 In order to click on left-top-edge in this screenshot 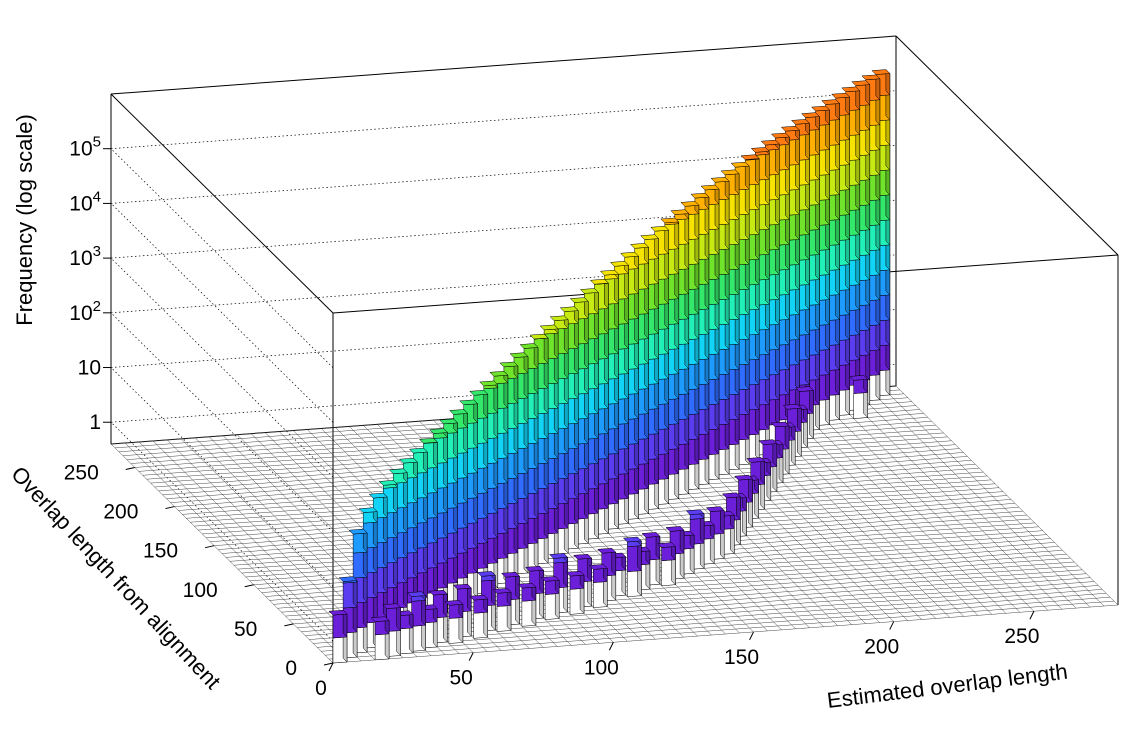, I will do `click(222, 203)`.